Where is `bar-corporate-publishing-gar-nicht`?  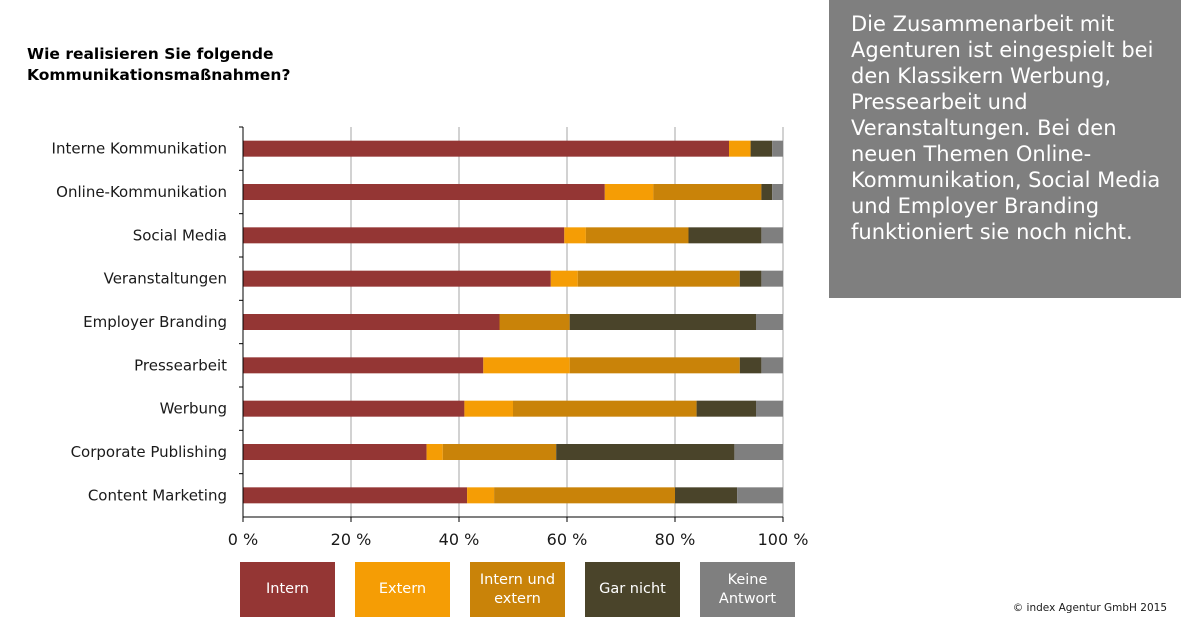
bar-corporate-publishing-gar-nicht is located at coordinates (645, 452).